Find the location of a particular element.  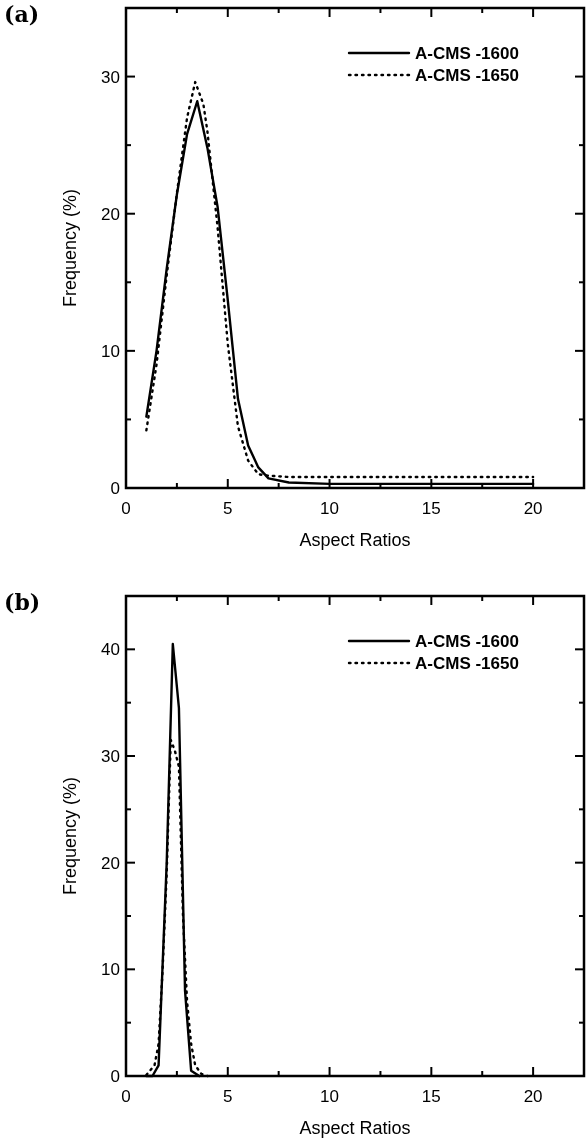

chart-title: (a) is located at coordinates (22, 14).